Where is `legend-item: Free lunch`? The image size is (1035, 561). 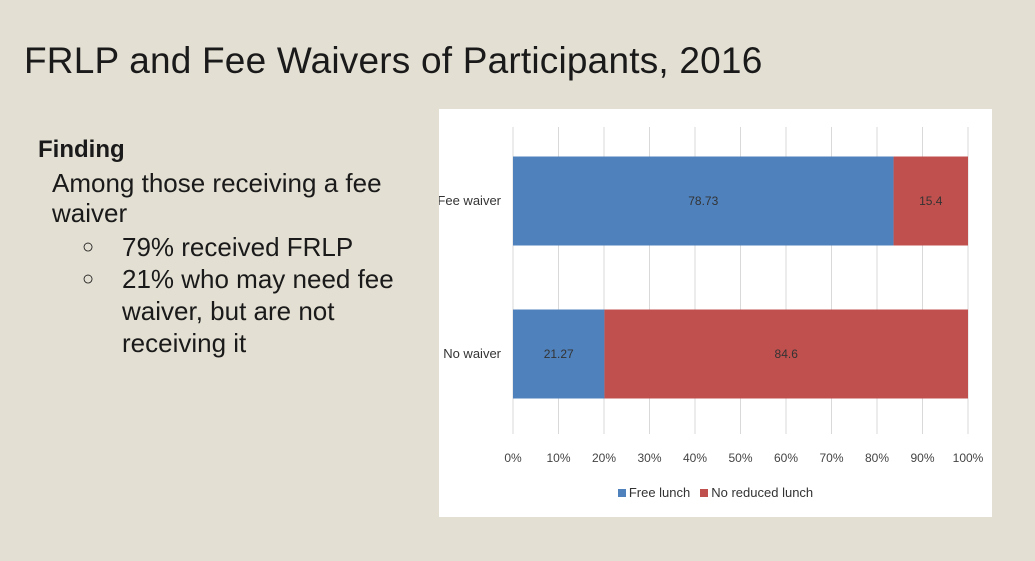
legend-item: Free lunch is located at coordinates (654, 492).